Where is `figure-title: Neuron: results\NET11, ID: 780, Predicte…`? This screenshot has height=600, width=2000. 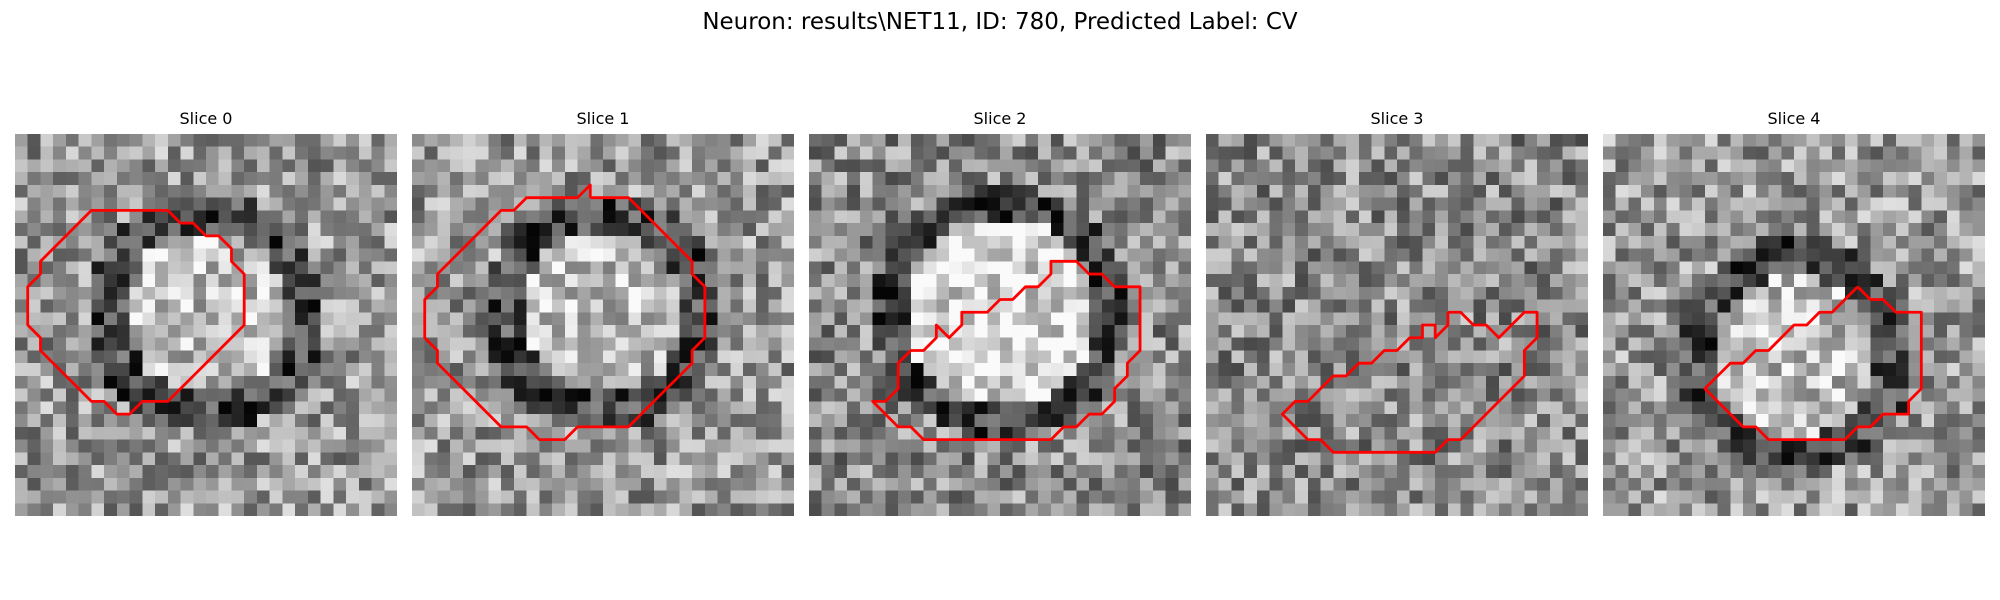 figure-title: Neuron: results\NET11, ID: 780, Predicte… is located at coordinates (1000, 22).